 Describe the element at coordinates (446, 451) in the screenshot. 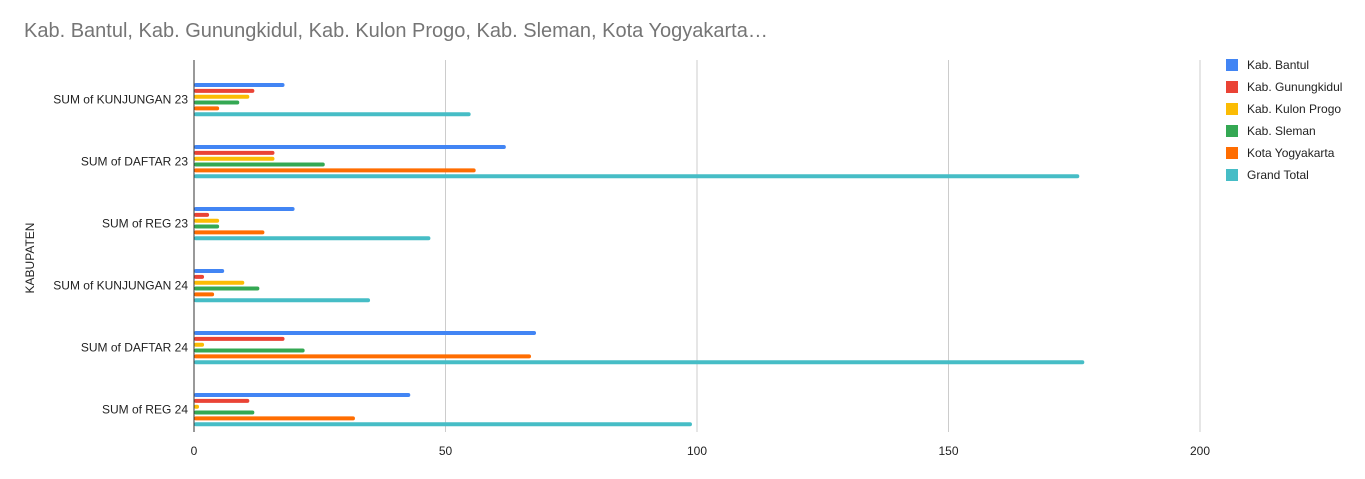

I see `x-tick-label: 50` at that location.